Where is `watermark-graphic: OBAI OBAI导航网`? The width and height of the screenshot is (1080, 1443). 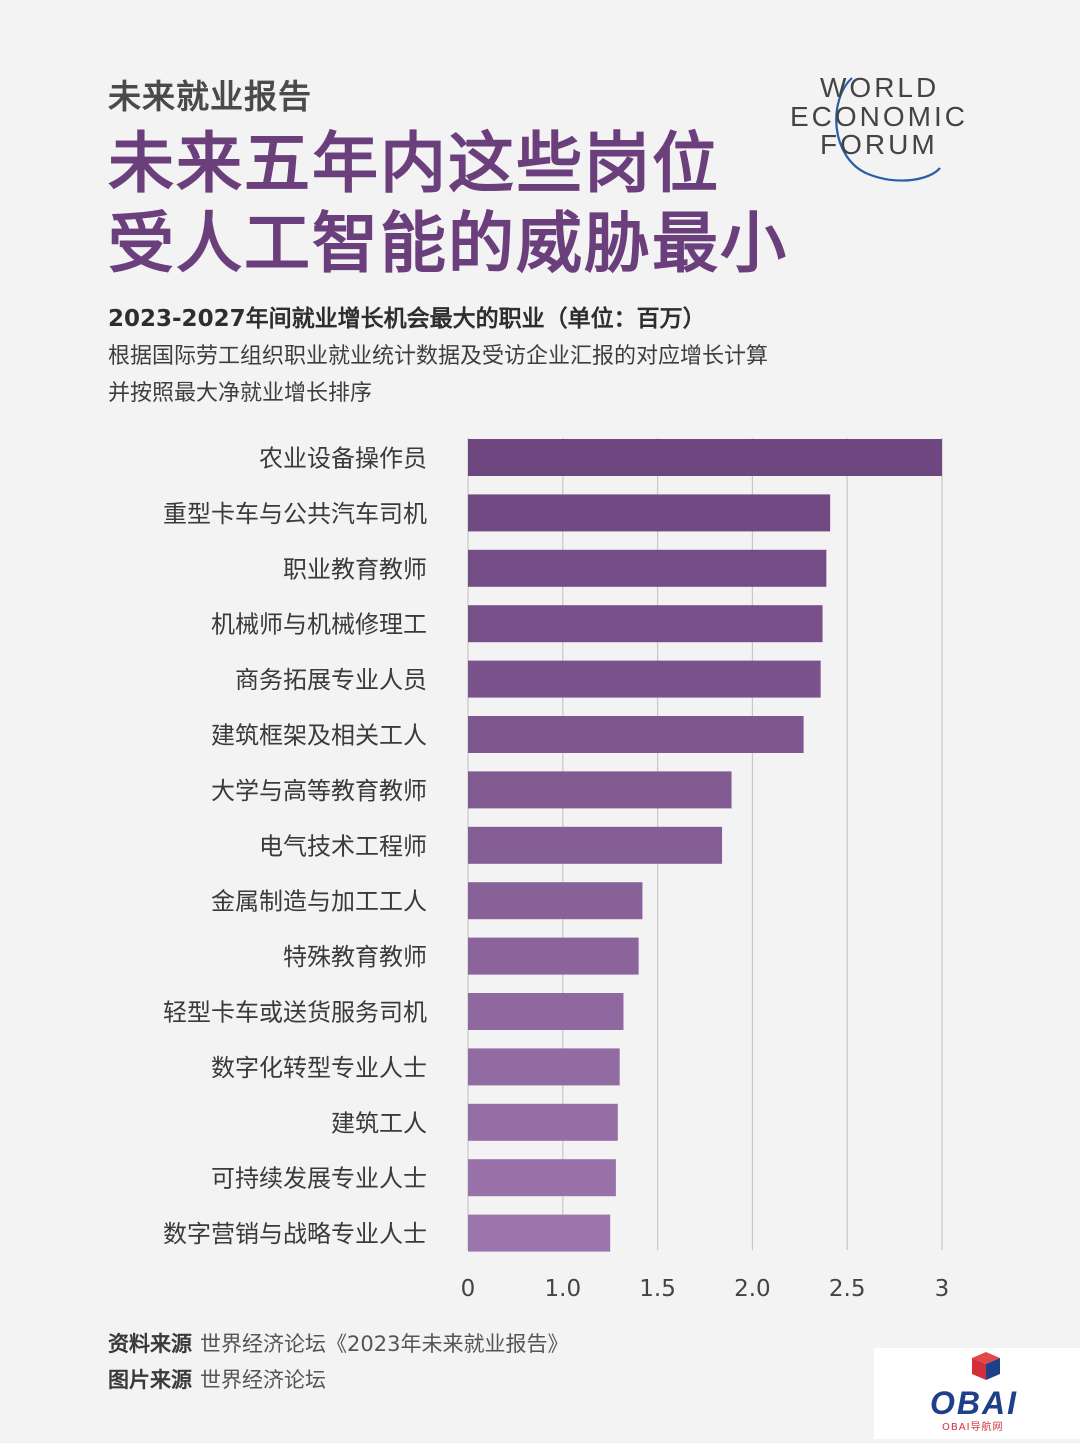 watermark-graphic: OBAI OBAI导航网 is located at coordinates (974, 1392).